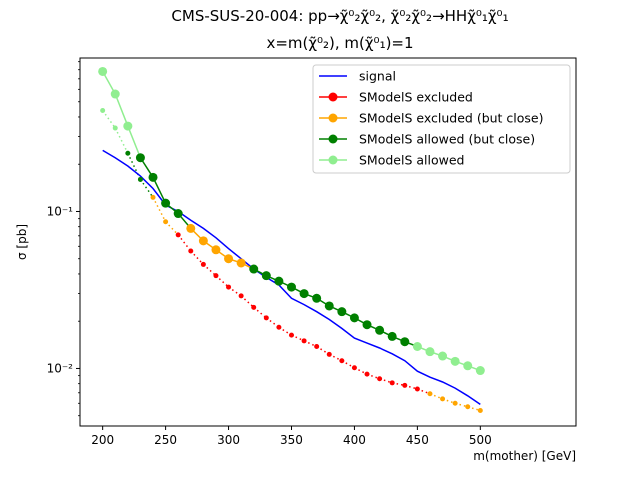  What do you see at coordinates (102, 440) in the screenshot?
I see `x-tick-label: 200` at bounding box center [102, 440].